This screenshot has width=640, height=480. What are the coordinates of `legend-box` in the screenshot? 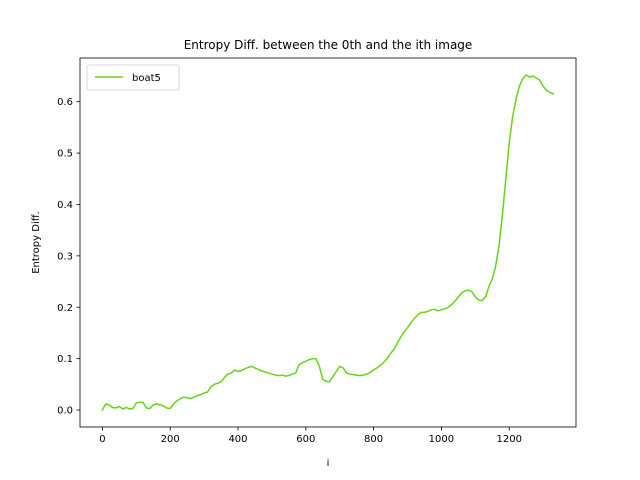 It's located at (133, 77).